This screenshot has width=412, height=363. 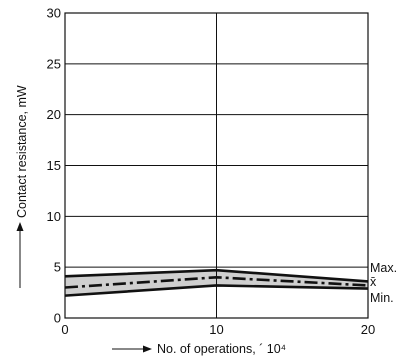 What do you see at coordinates (216, 282) in the screenshot?
I see `series-line-mean` at bounding box center [216, 282].